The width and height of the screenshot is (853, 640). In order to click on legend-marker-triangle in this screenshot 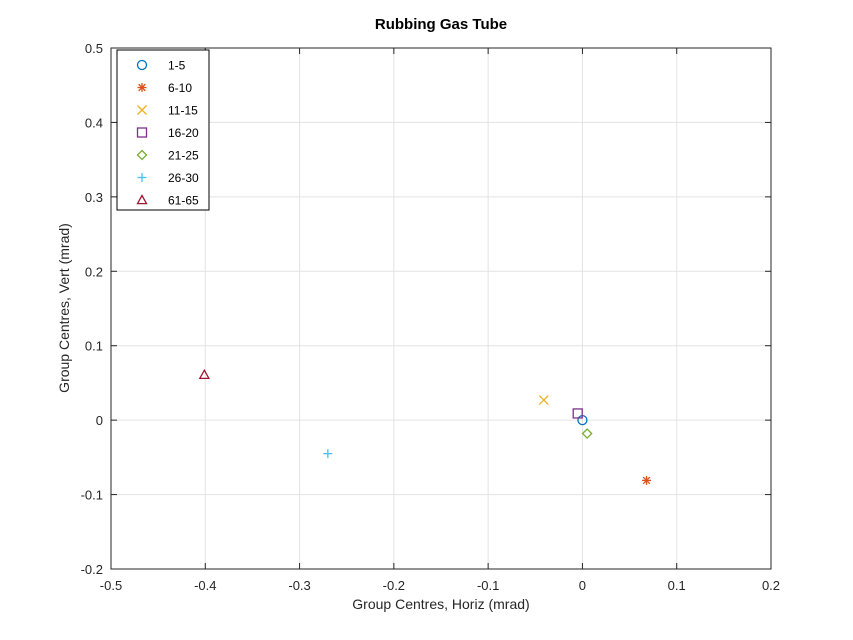, I will do `click(142, 199)`.